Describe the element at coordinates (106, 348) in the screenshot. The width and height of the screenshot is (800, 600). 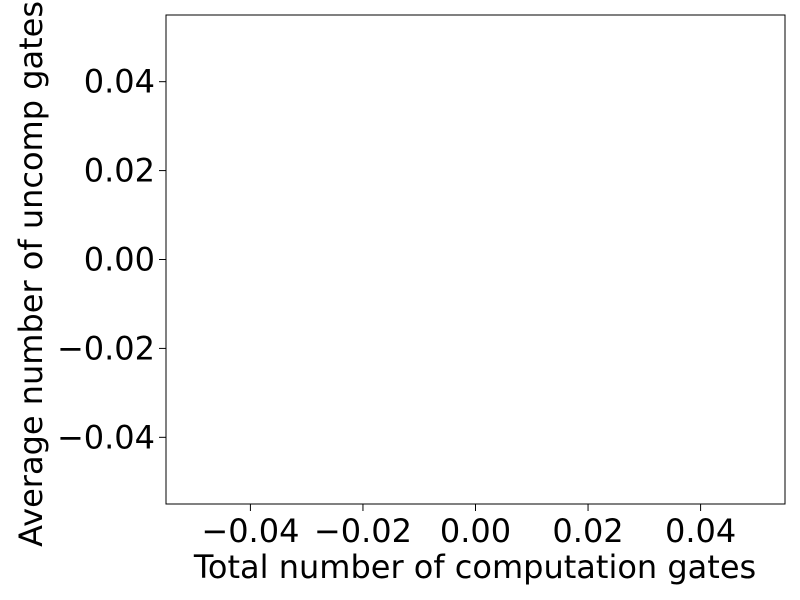
I see `y-tick-label: −0.02` at that location.